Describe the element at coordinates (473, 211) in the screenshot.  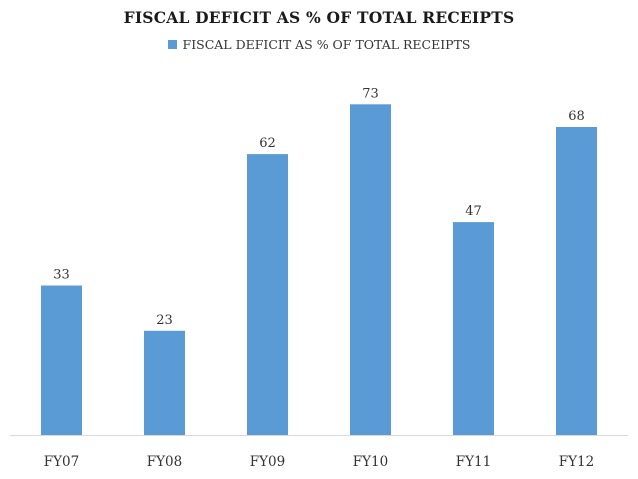
I see `data-label-fy11: 47` at that location.